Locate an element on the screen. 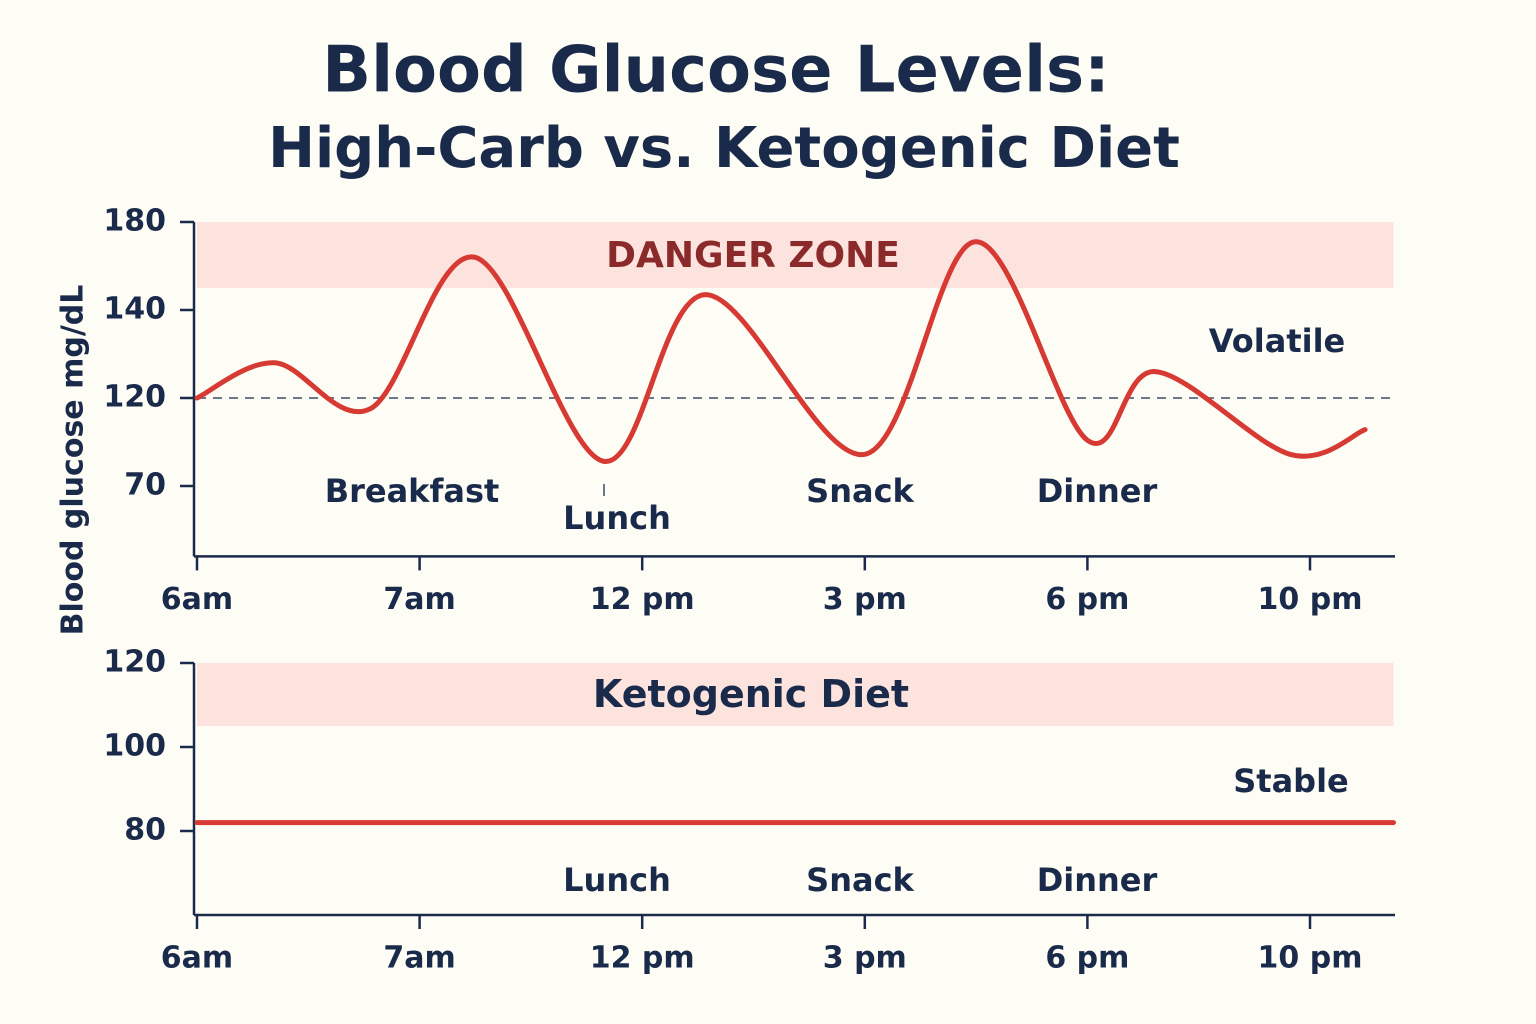 This screenshot has width=1536, height=1024. y-tick-label: 140 is located at coordinates (134, 309).